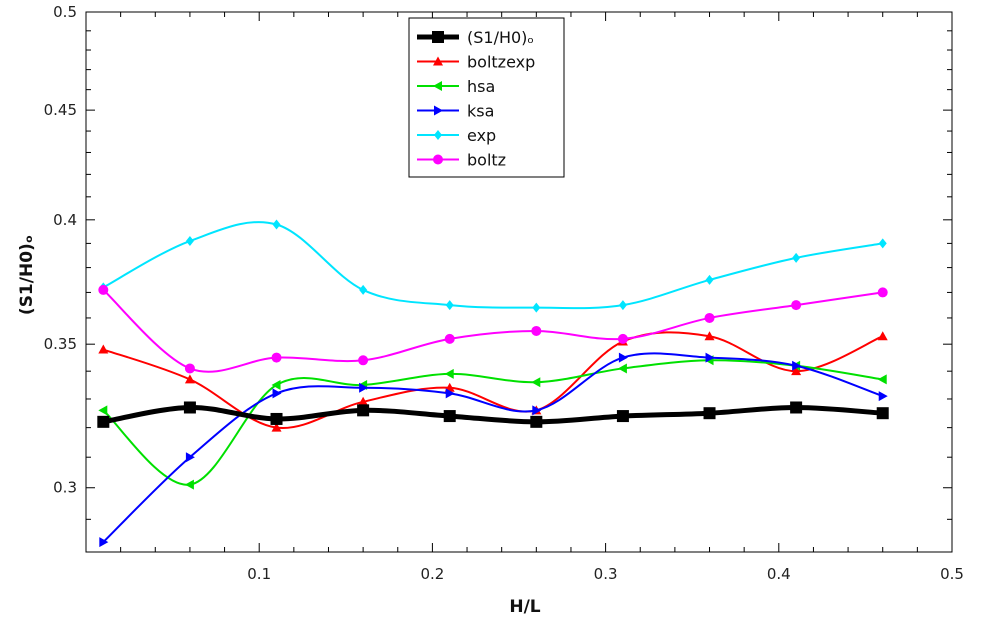 Image resolution: width=1002 pixels, height=633 pixels. Describe the element at coordinates (60, 110) in the screenshot. I see `y-tick-label: 0.45` at that location.